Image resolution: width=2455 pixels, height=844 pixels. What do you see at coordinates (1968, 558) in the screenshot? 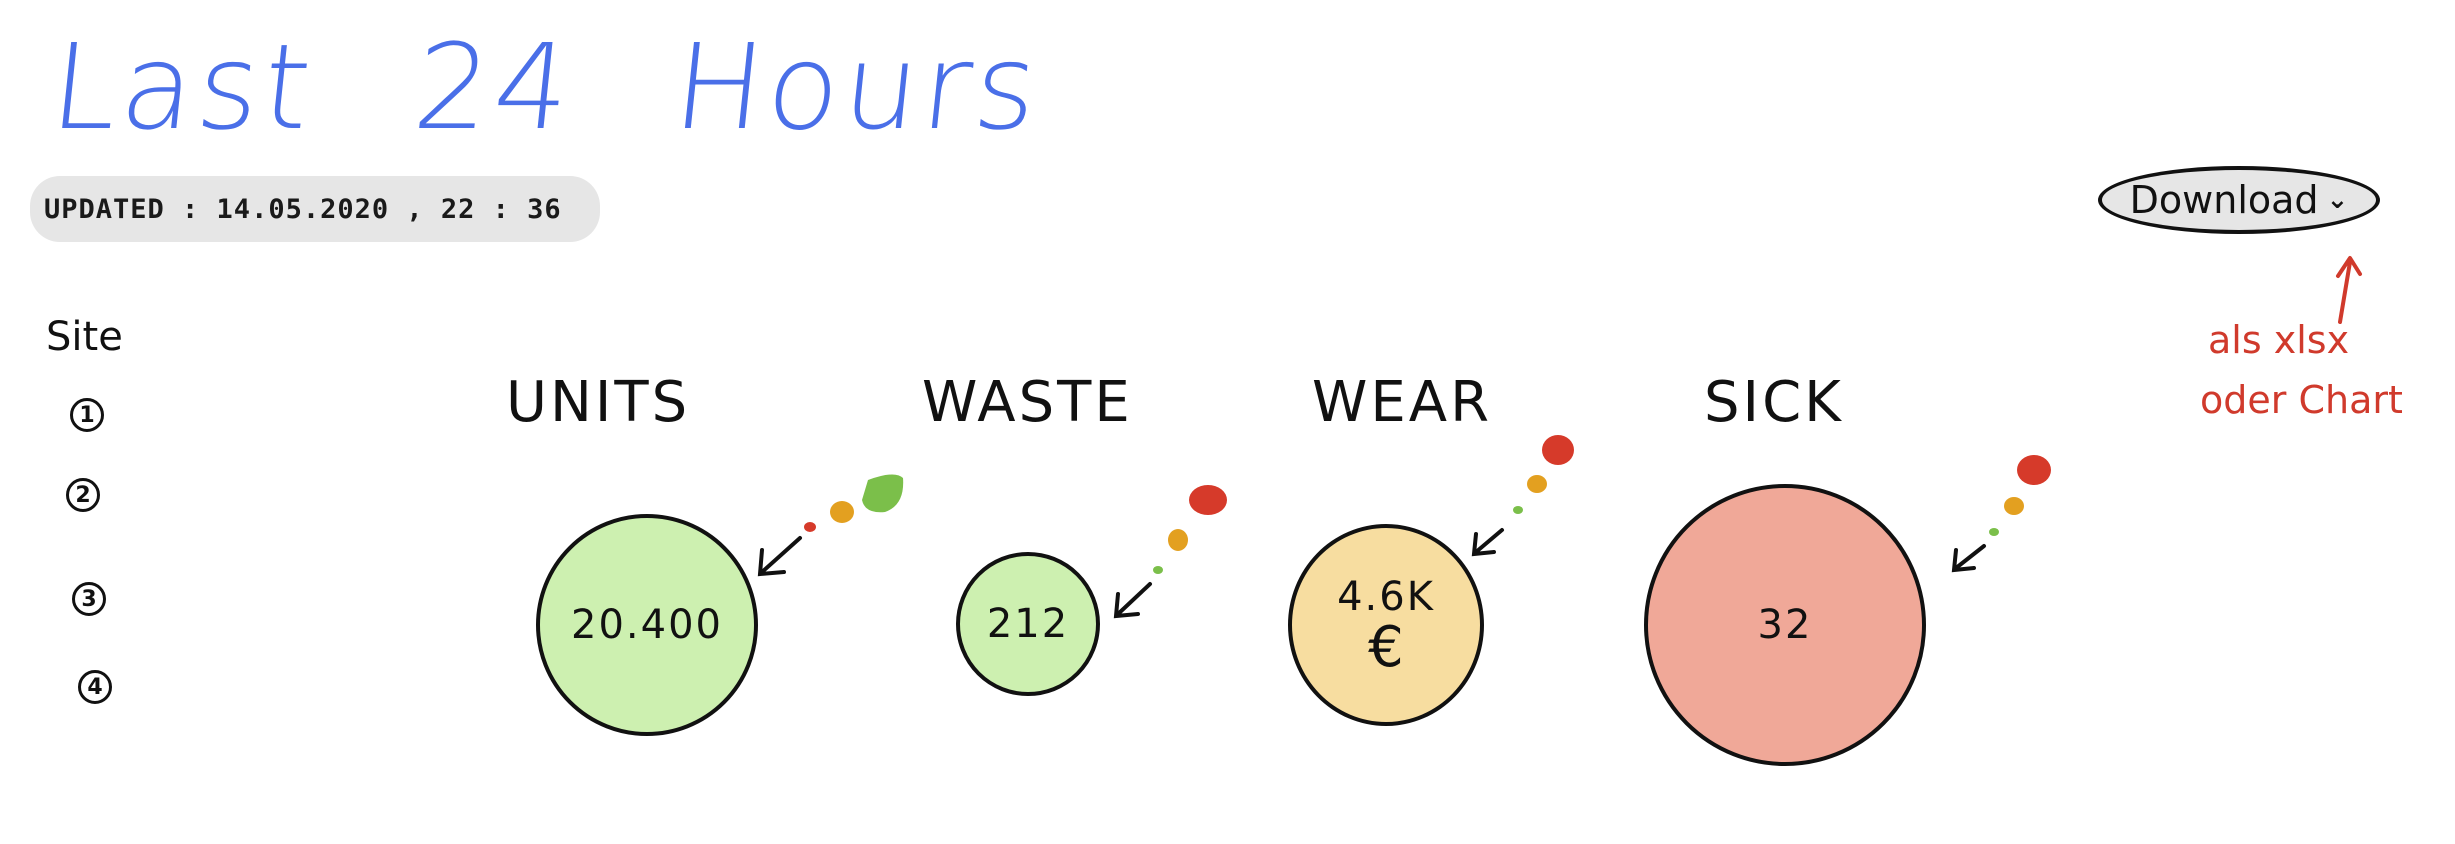
I see `sick-trend-arrow-icon` at bounding box center [1968, 558].